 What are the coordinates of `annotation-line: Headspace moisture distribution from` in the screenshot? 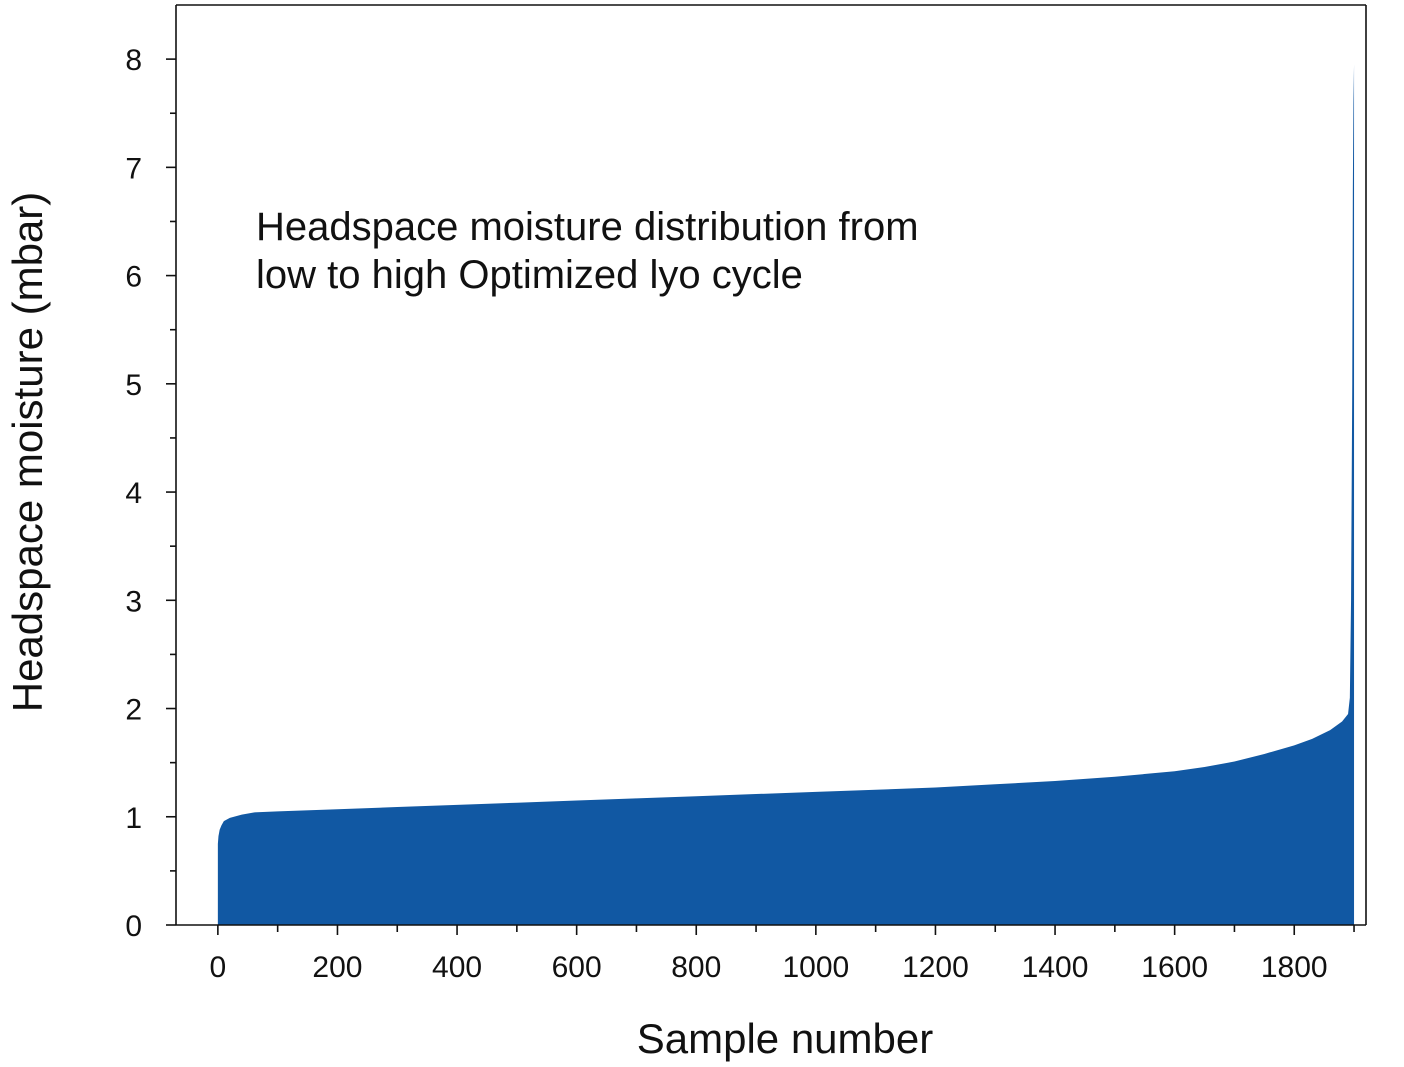 It's located at (587, 227).